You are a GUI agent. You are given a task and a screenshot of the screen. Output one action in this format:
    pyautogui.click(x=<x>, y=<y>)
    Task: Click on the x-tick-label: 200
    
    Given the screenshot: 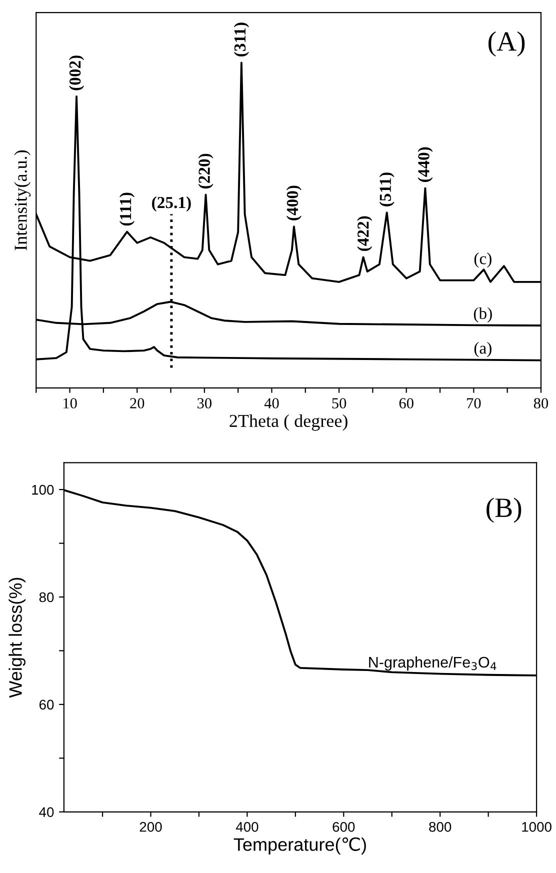 What is the action you would take?
    pyautogui.click(x=151, y=827)
    